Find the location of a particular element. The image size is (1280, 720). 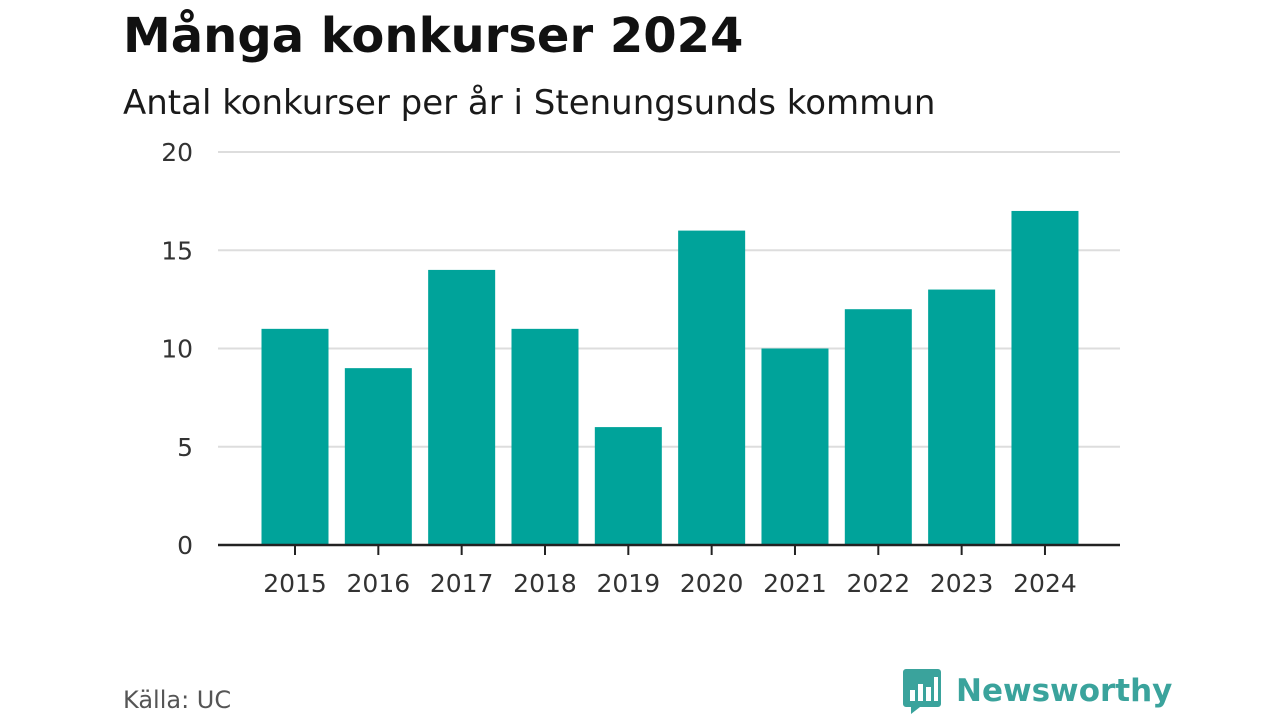

x-tick-label: 2015 is located at coordinates (295, 583).